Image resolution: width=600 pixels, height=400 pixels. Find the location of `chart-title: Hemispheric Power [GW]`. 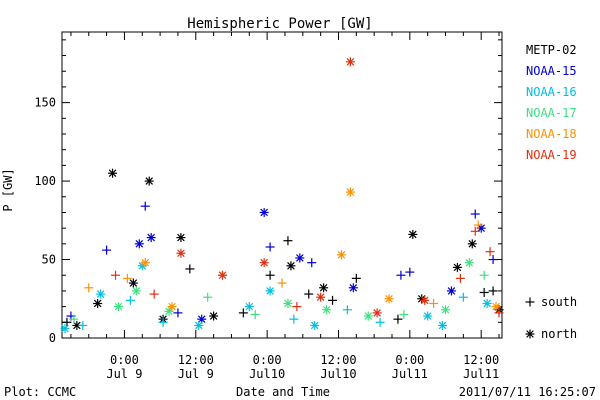

chart-title: Hemispheric Power [GW] is located at coordinates (279, 24).